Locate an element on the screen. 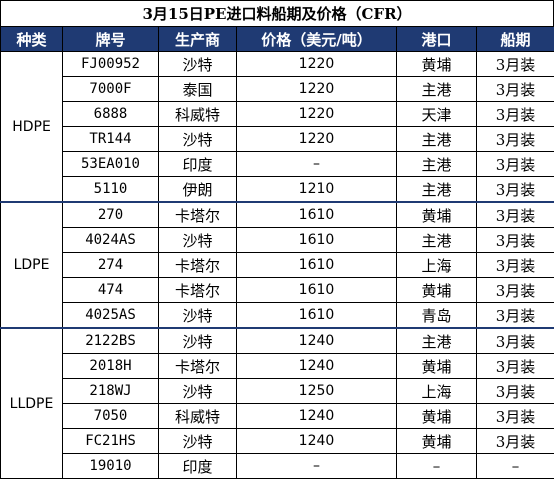 This screenshot has height=479, width=554. port-cell: 青岛 is located at coordinates (437, 316).